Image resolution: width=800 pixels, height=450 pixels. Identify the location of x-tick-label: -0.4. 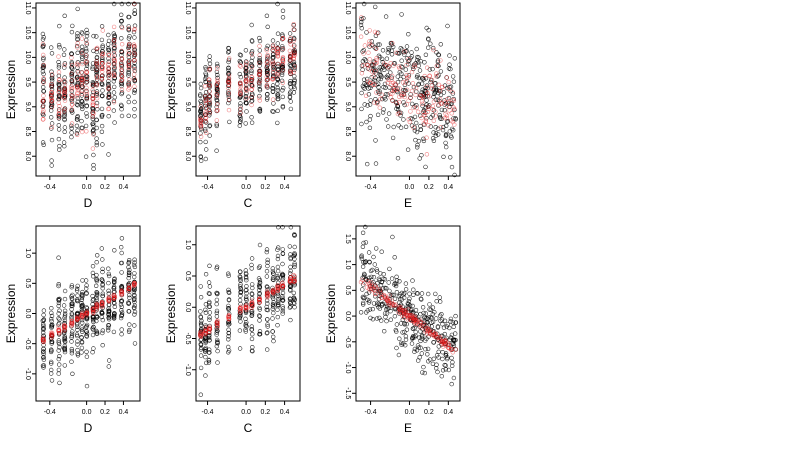
(208, 412).